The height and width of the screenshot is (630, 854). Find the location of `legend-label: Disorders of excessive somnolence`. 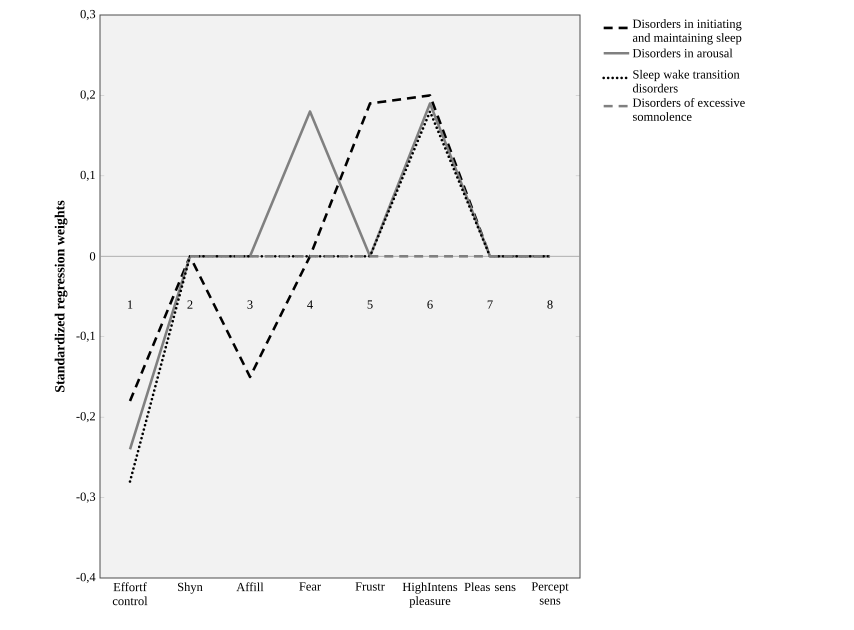

legend-label: Disorders of excessive somnolence is located at coordinates (688, 109).